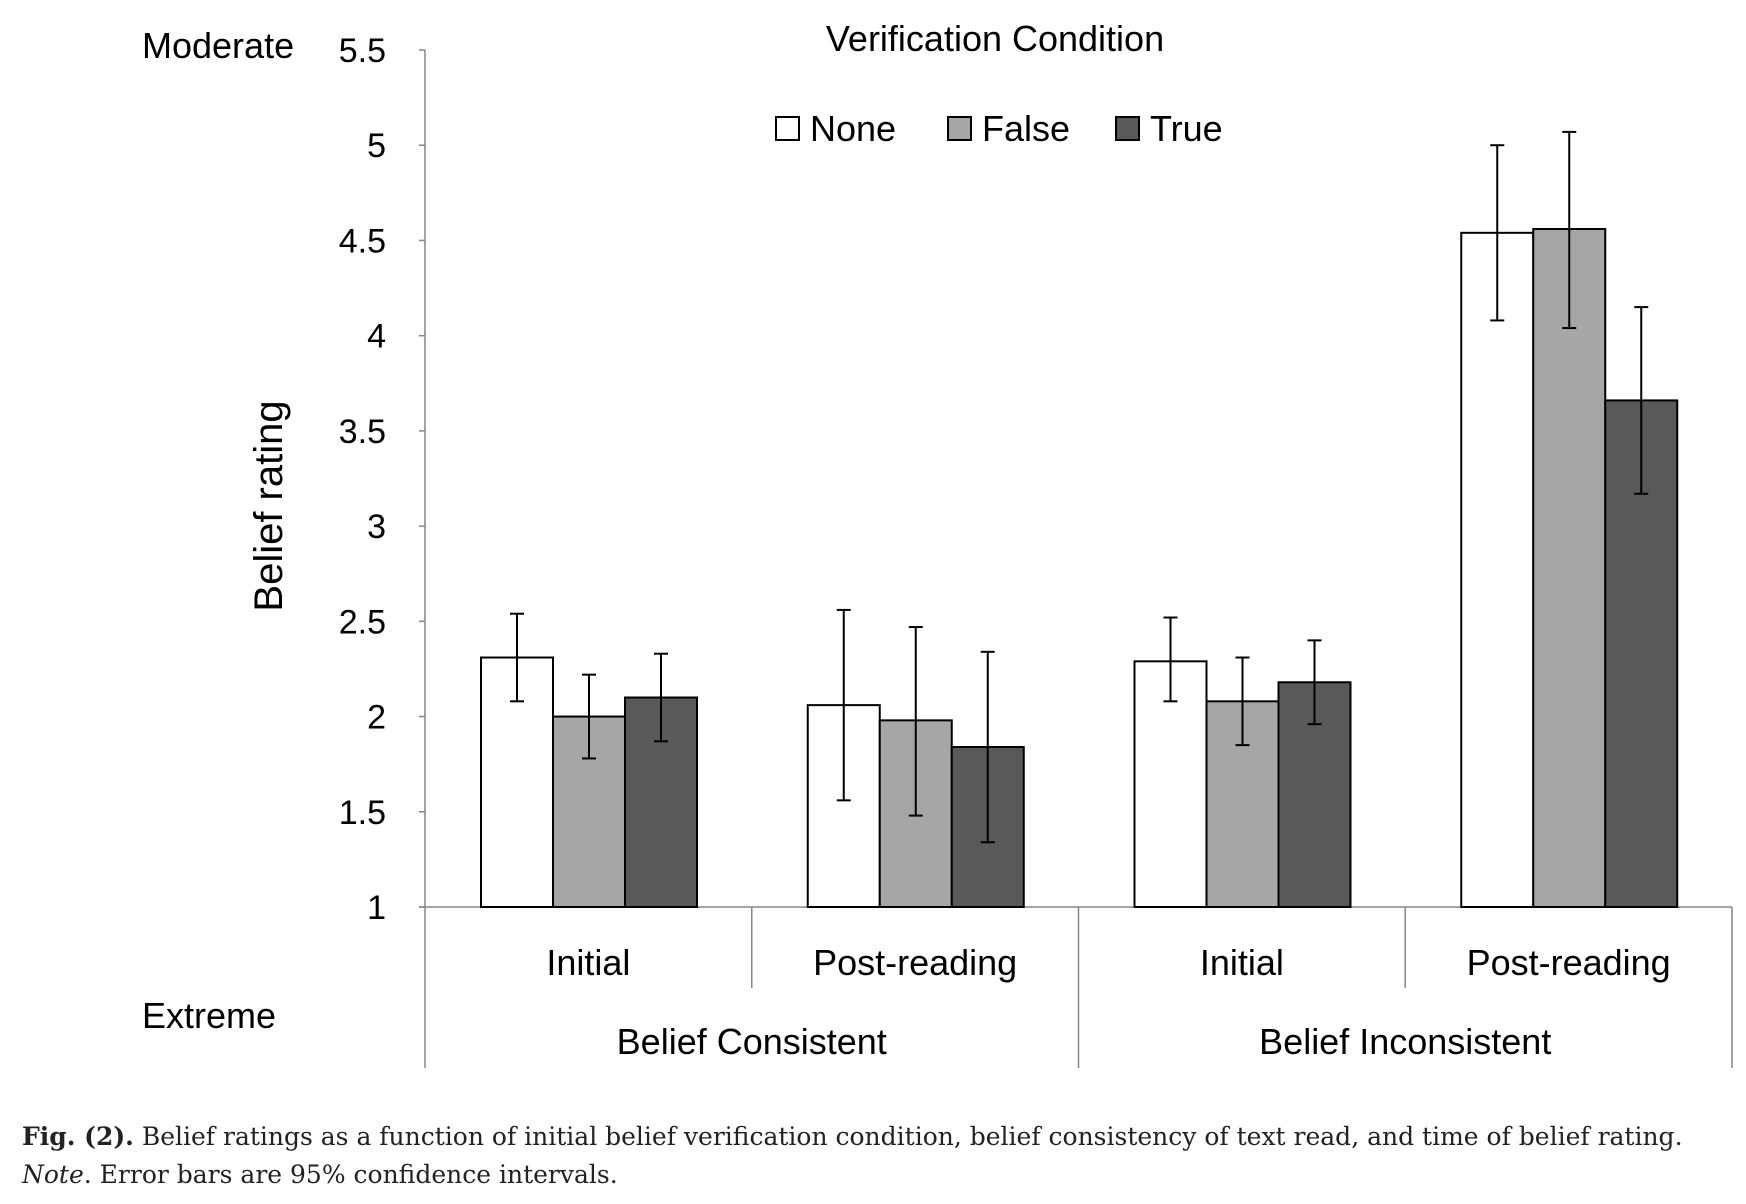 The width and height of the screenshot is (1746, 1204). I want to click on legend-label: False, so click(1026, 128).